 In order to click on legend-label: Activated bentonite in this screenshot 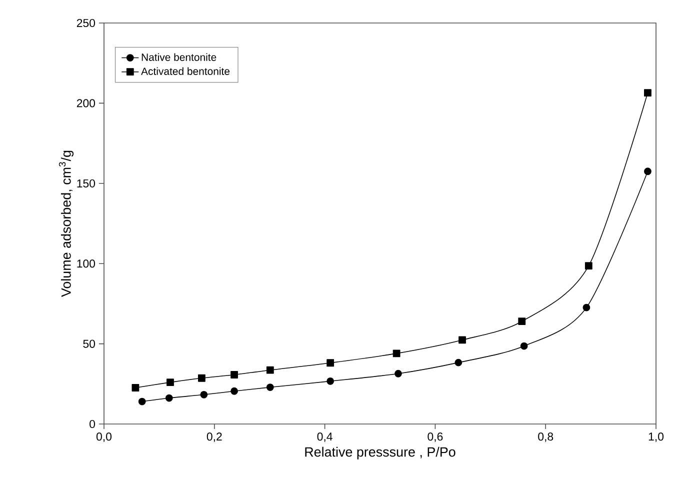, I will do `click(185, 71)`.